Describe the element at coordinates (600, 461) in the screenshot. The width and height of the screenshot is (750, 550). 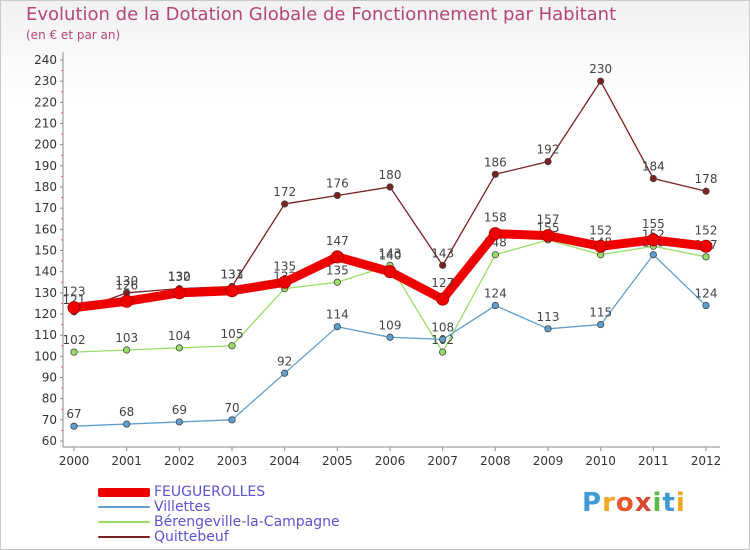
I see `x-tick-label: 2010` at that location.